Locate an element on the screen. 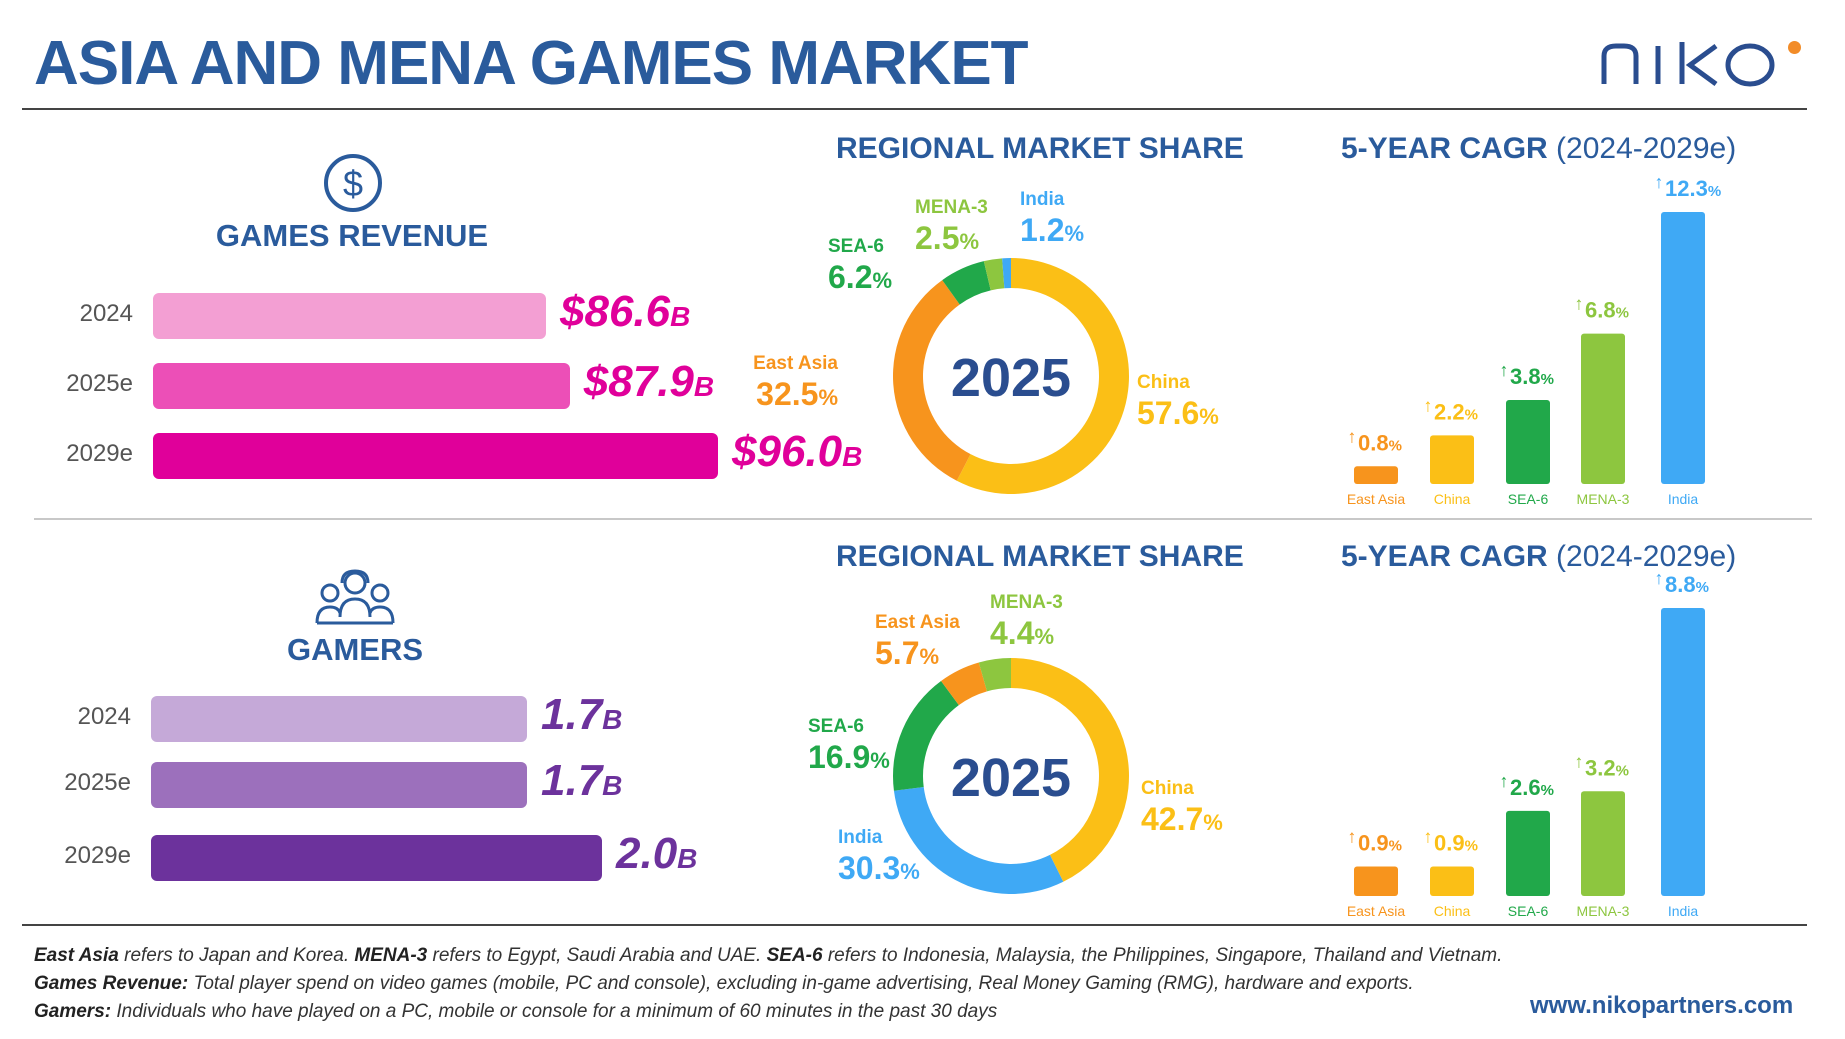  cagr-category-label: China is located at coordinates (1452, 911).